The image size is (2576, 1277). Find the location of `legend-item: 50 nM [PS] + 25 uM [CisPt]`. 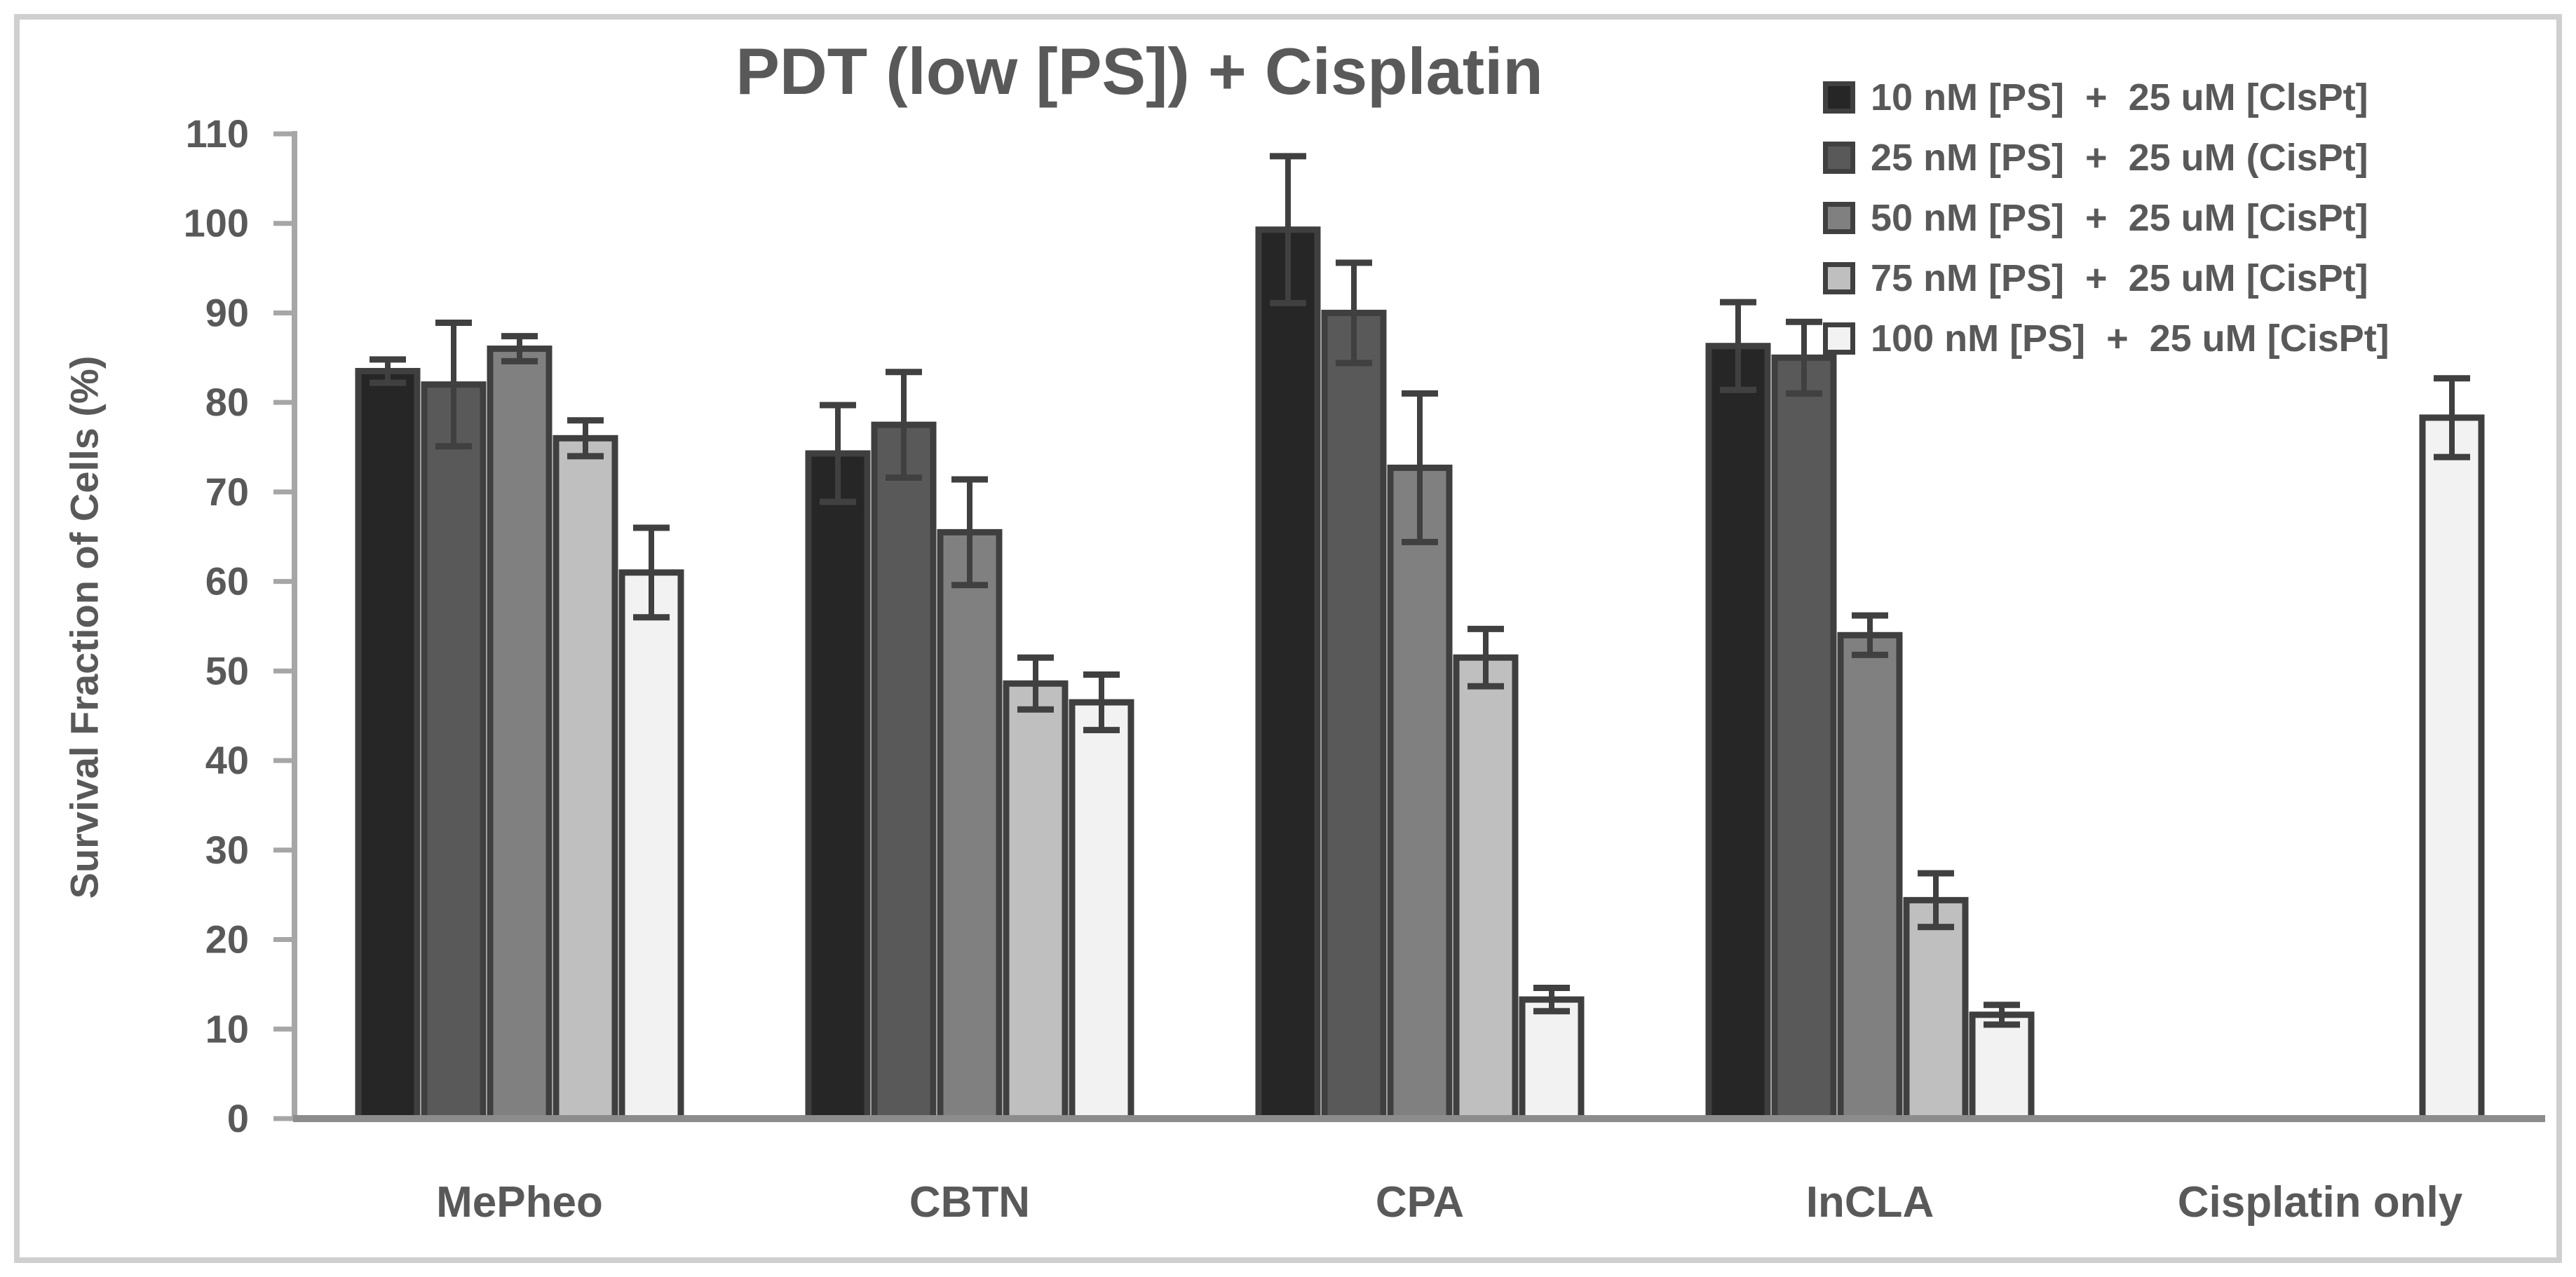

legend-item: 50 nM [PS] + 25 uM [CisPt] is located at coordinates (2106, 218).